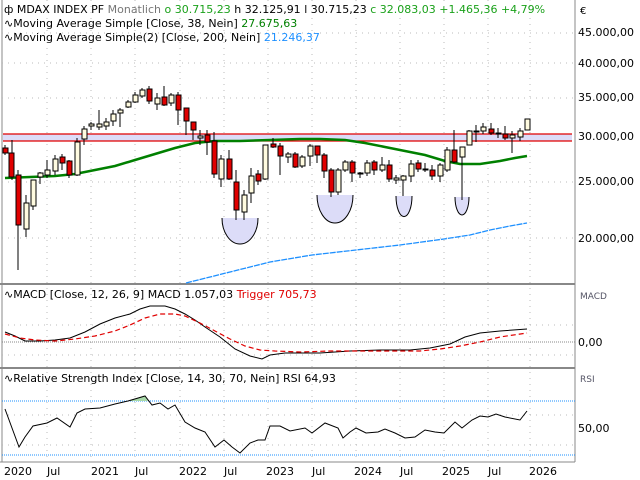 This screenshot has height=480, width=640. Describe the element at coordinates (468, 9) in the screenshot. I see `change-value: +1.465,36` at that location.